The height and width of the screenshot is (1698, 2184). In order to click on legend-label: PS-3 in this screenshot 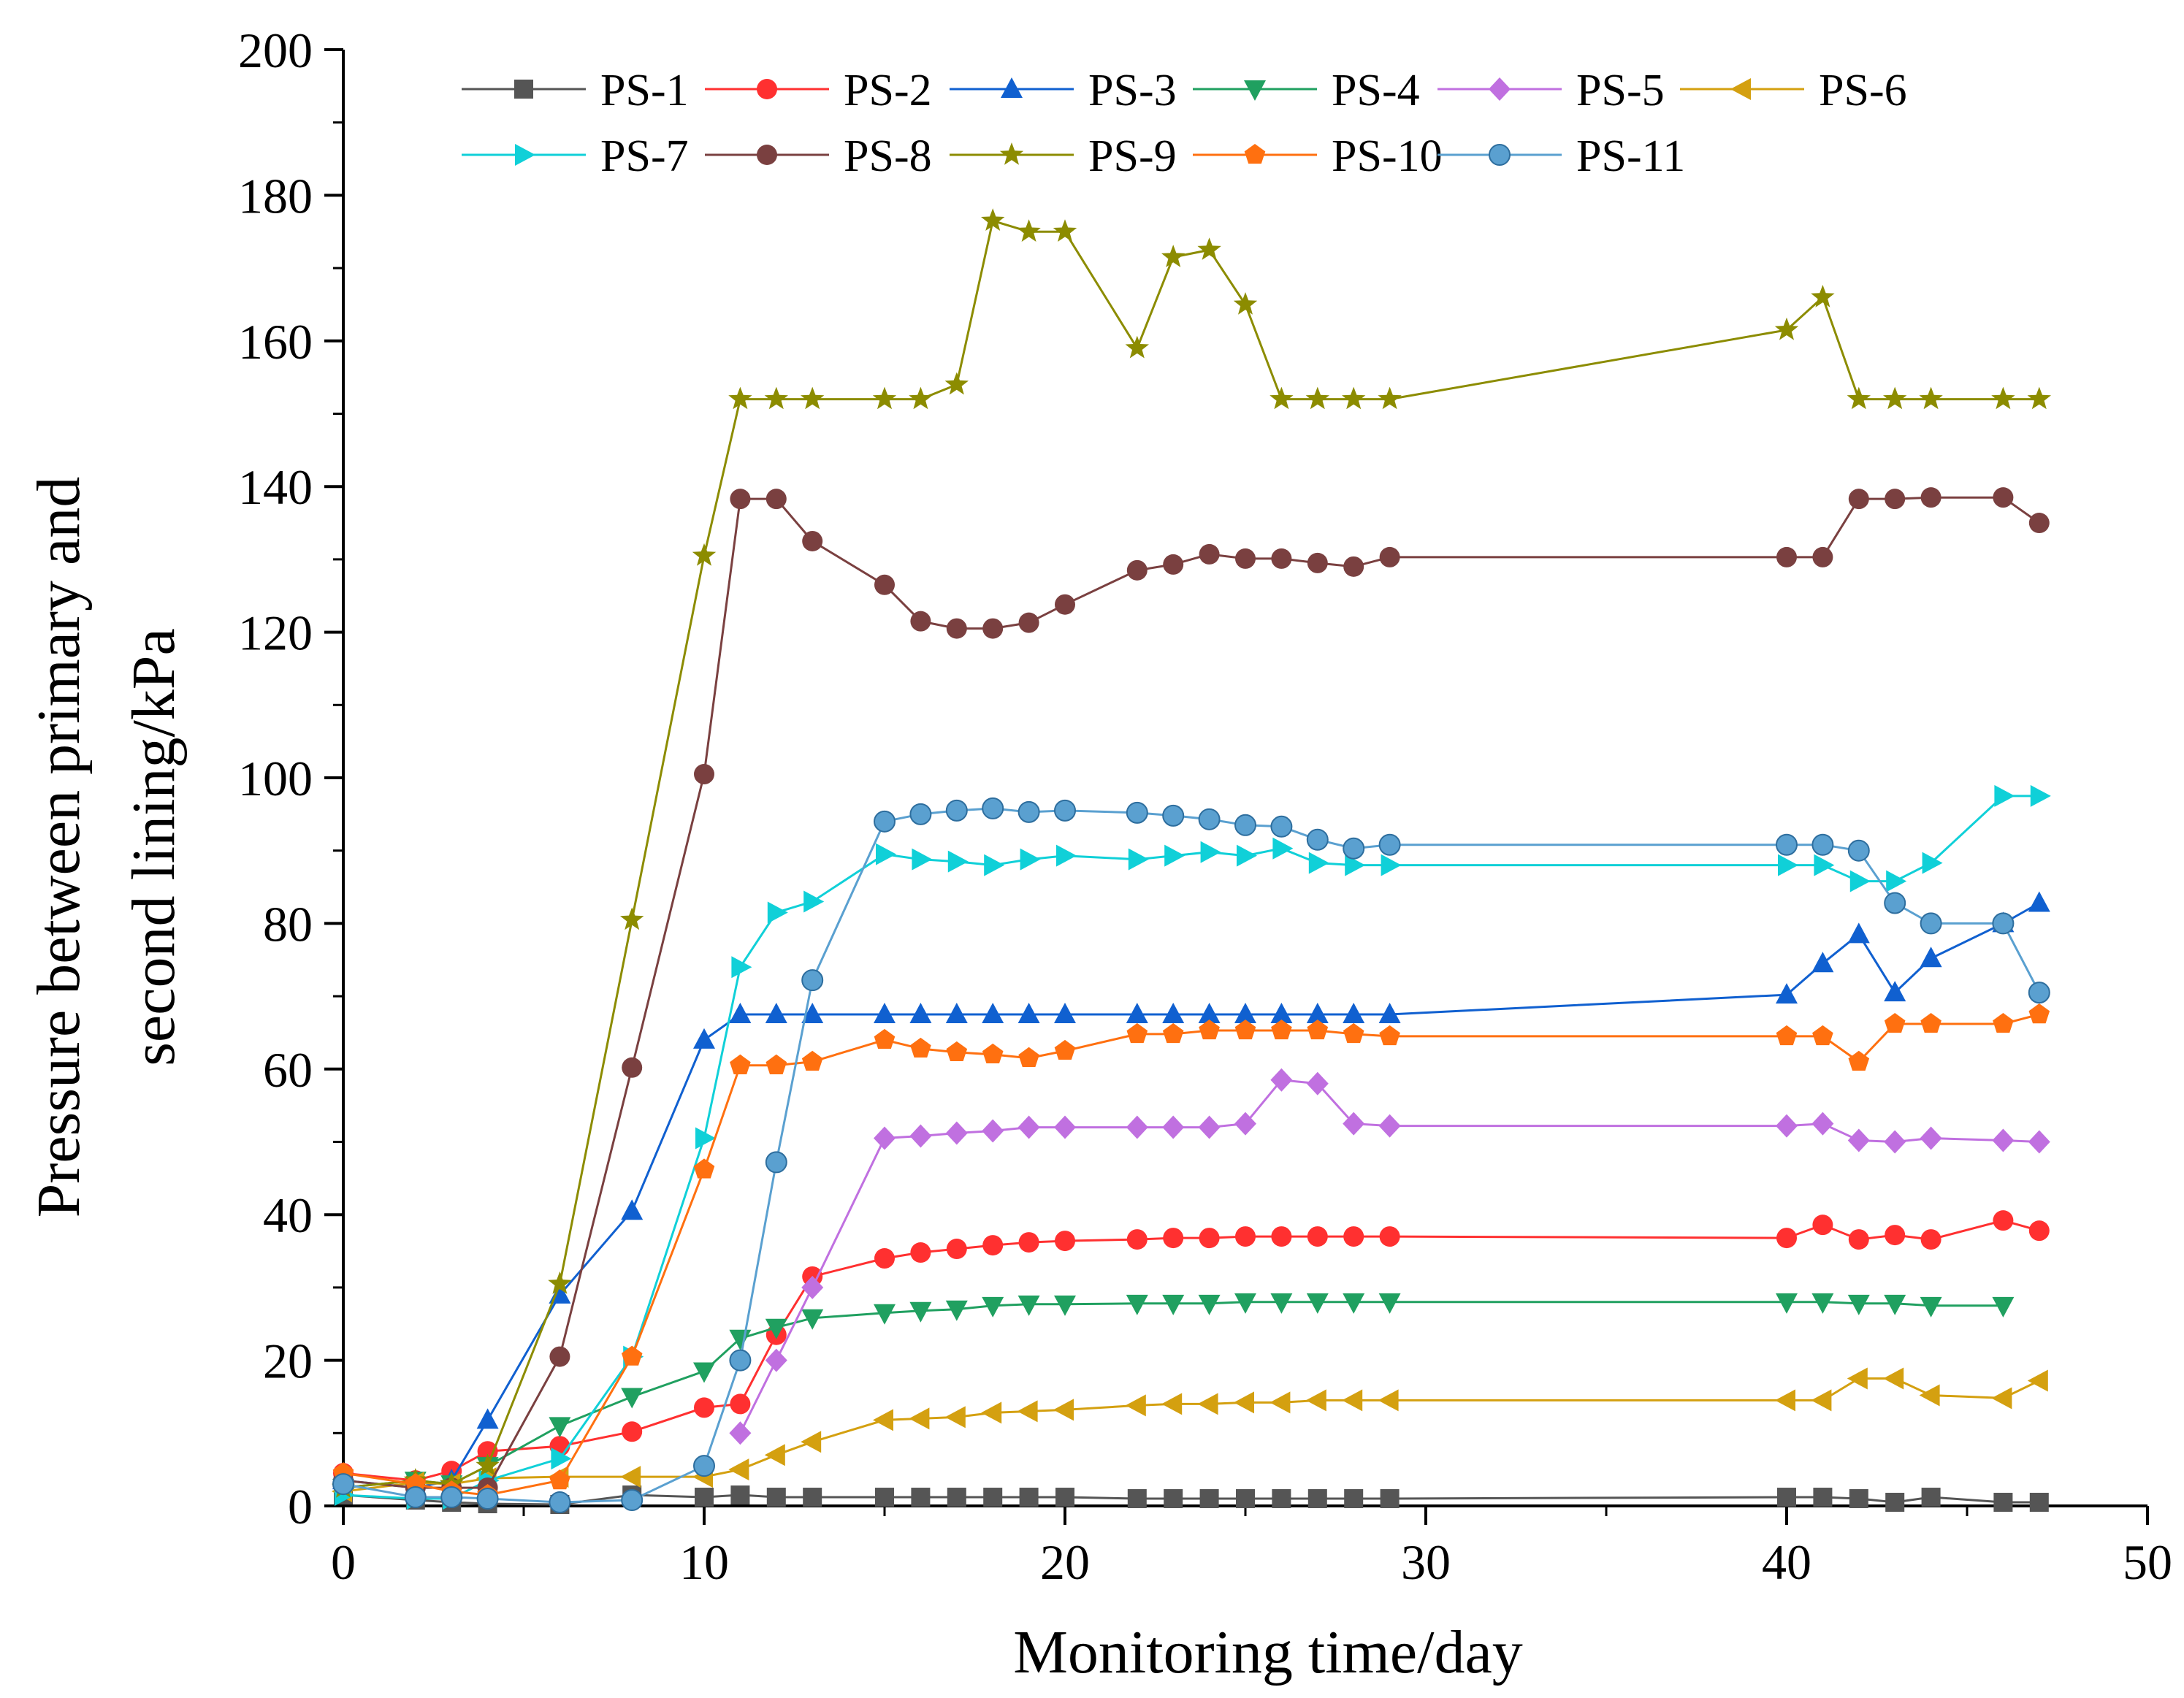, I will do `click(1132, 90)`.